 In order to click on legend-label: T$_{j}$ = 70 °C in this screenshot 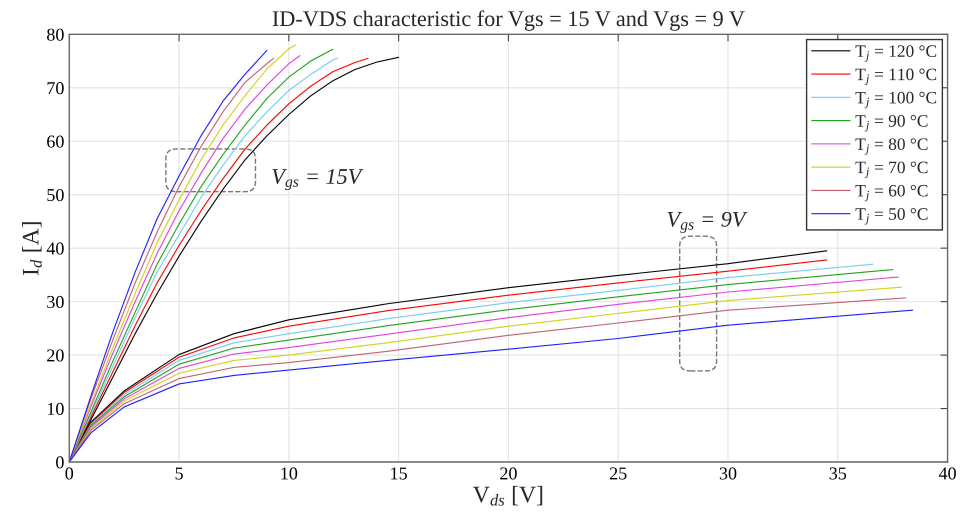, I will do `click(892, 170)`.